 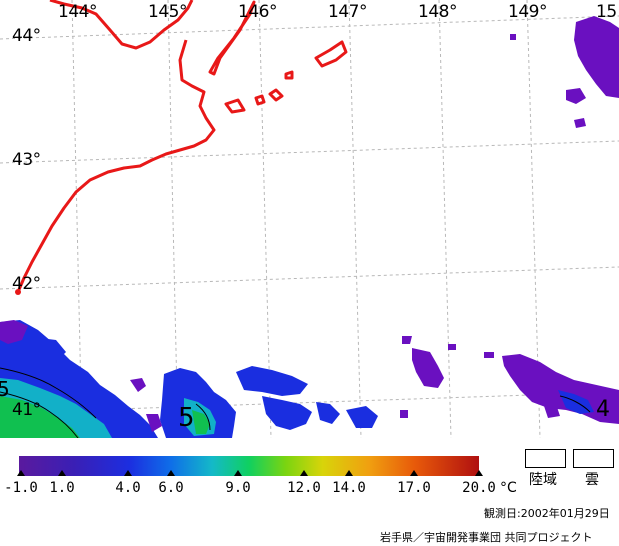 What do you see at coordinates (606, 12) in the screenshot?
I see `lon-label-150: 15` at bounding box center [606, 12].